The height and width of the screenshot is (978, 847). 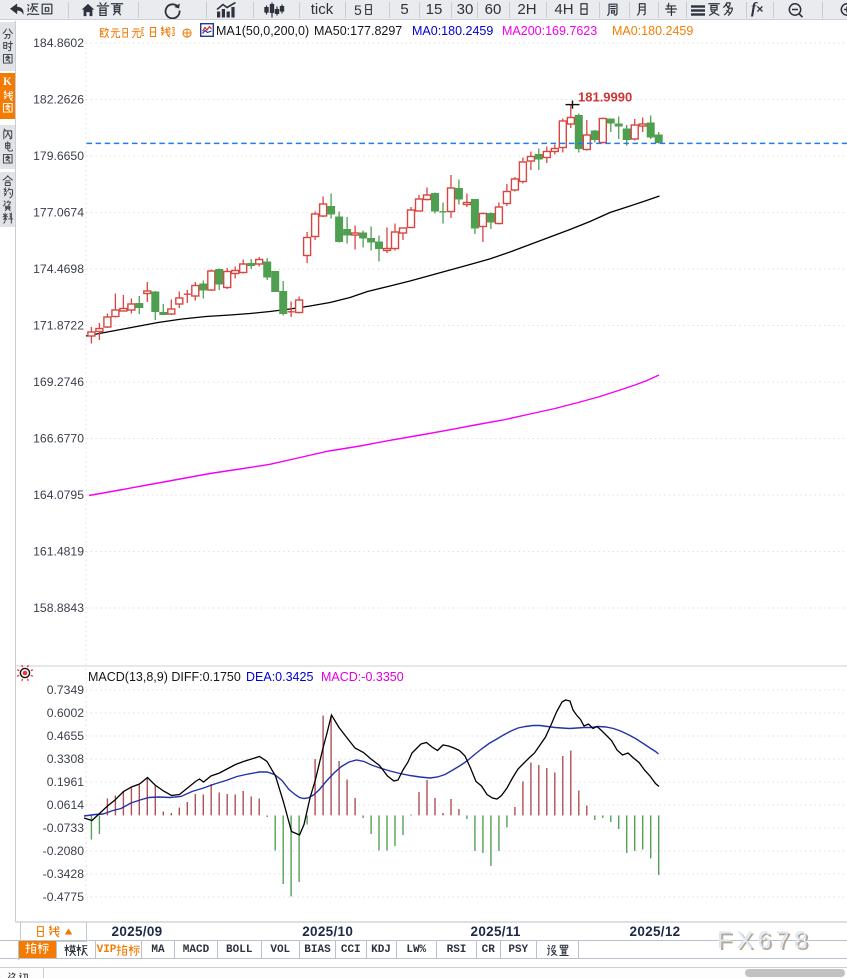 What do you see at coordinates (58, 439) in the screenshot?
I see `svg-text: 166.6770` at bounding box center [58, 439].